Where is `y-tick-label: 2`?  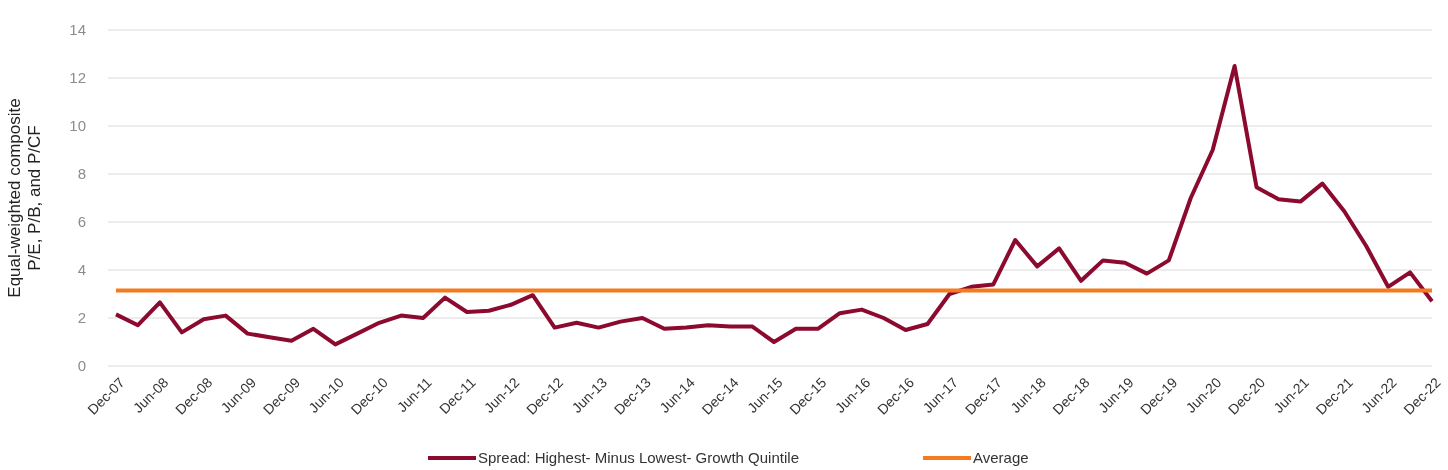 y-tick-label: 2 is located at coordinates (81, 318).